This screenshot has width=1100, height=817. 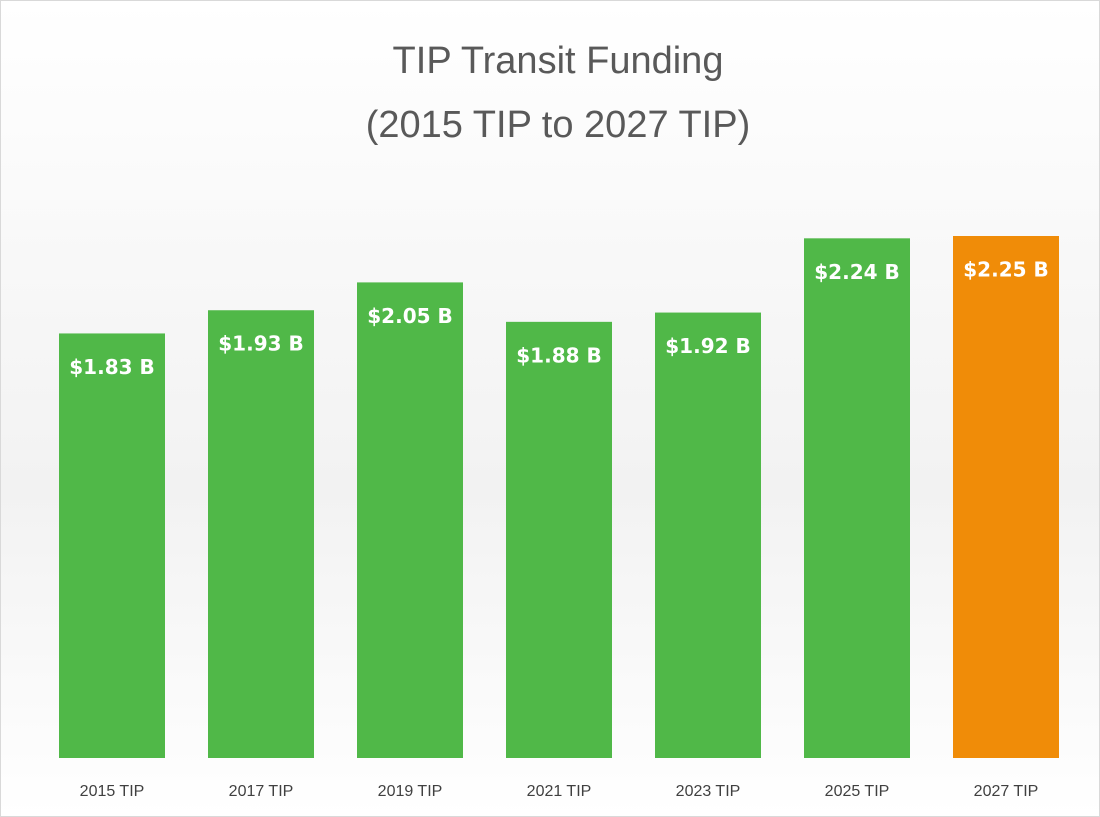 What do you see at coordinates (111, 367) in the screenshot?
I see `data-label: $1.83 B` at bounding box center [111, 367].